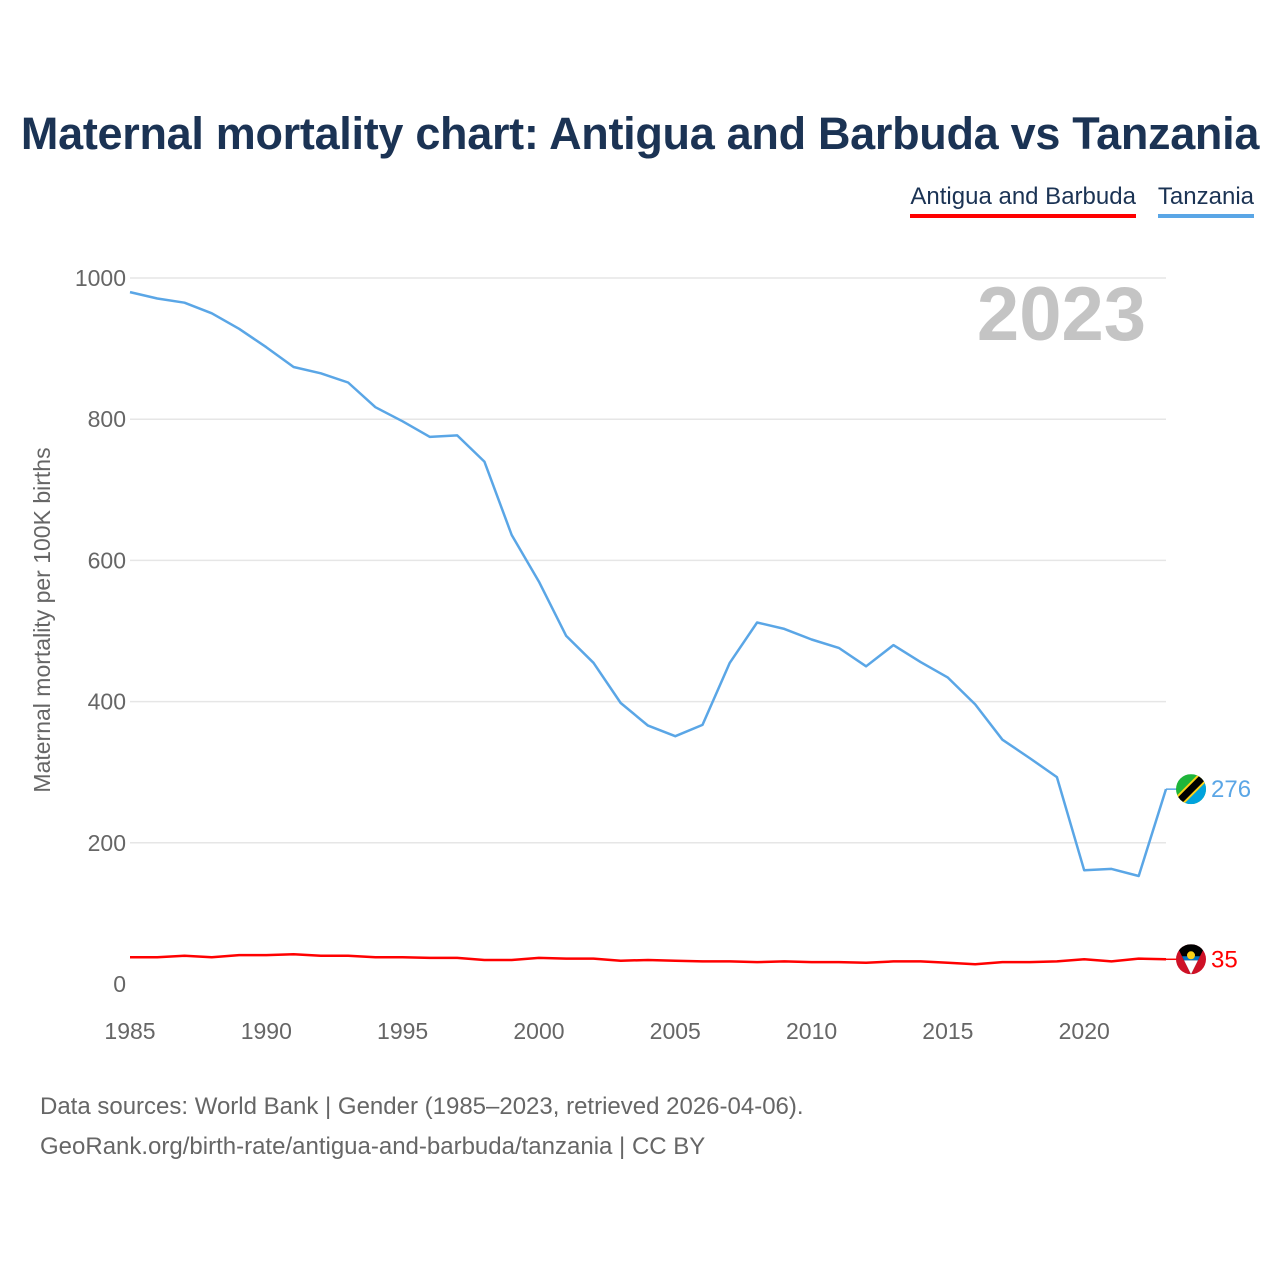 The width and height of the screenshot is (1280, 1280). Describe the element at coordinates (648, 959) in the screenshot. I see `series-line-antigua-and-barbuda` at that location.